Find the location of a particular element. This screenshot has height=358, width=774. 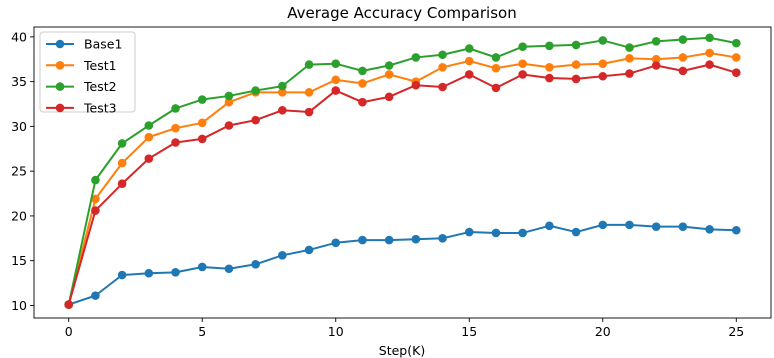

legend-box is located at coordinates (87, 72).